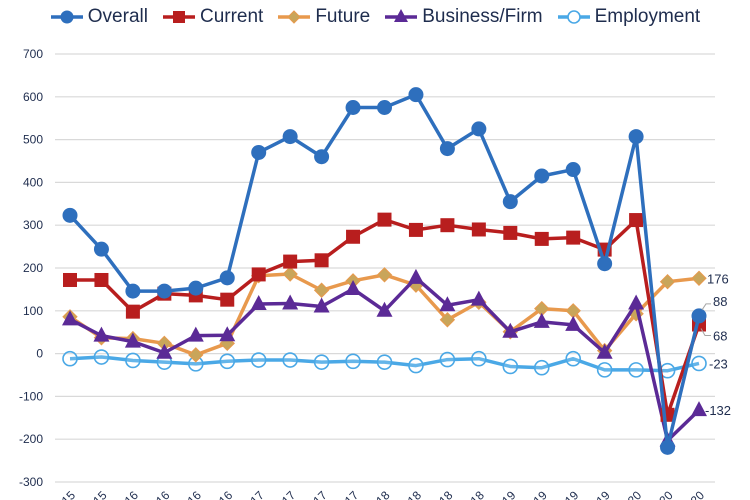 The width and height of the screenshot is (750, 500). I want to click on current-legend-icon, so click(178, 17).